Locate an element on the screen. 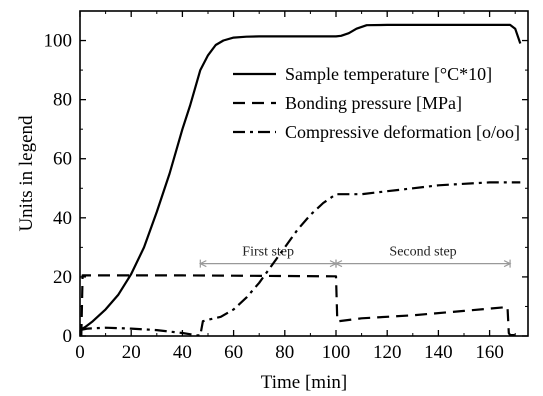 Image resolution: width=543 pixels, height=396 pixels. x-tick-label: 60 is located at coordinates (233, 352).